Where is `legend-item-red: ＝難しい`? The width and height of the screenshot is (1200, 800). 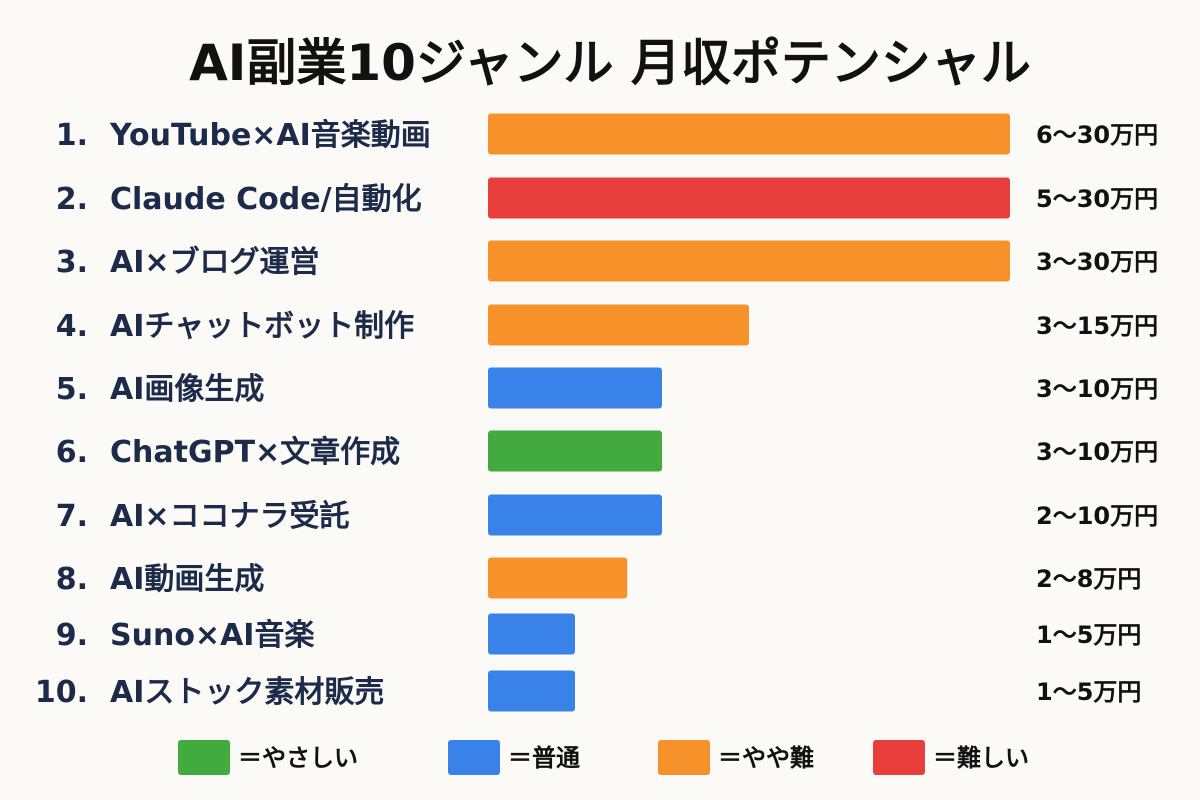 legend-item-red: ＝難しい is located at coordinates (951, 757).